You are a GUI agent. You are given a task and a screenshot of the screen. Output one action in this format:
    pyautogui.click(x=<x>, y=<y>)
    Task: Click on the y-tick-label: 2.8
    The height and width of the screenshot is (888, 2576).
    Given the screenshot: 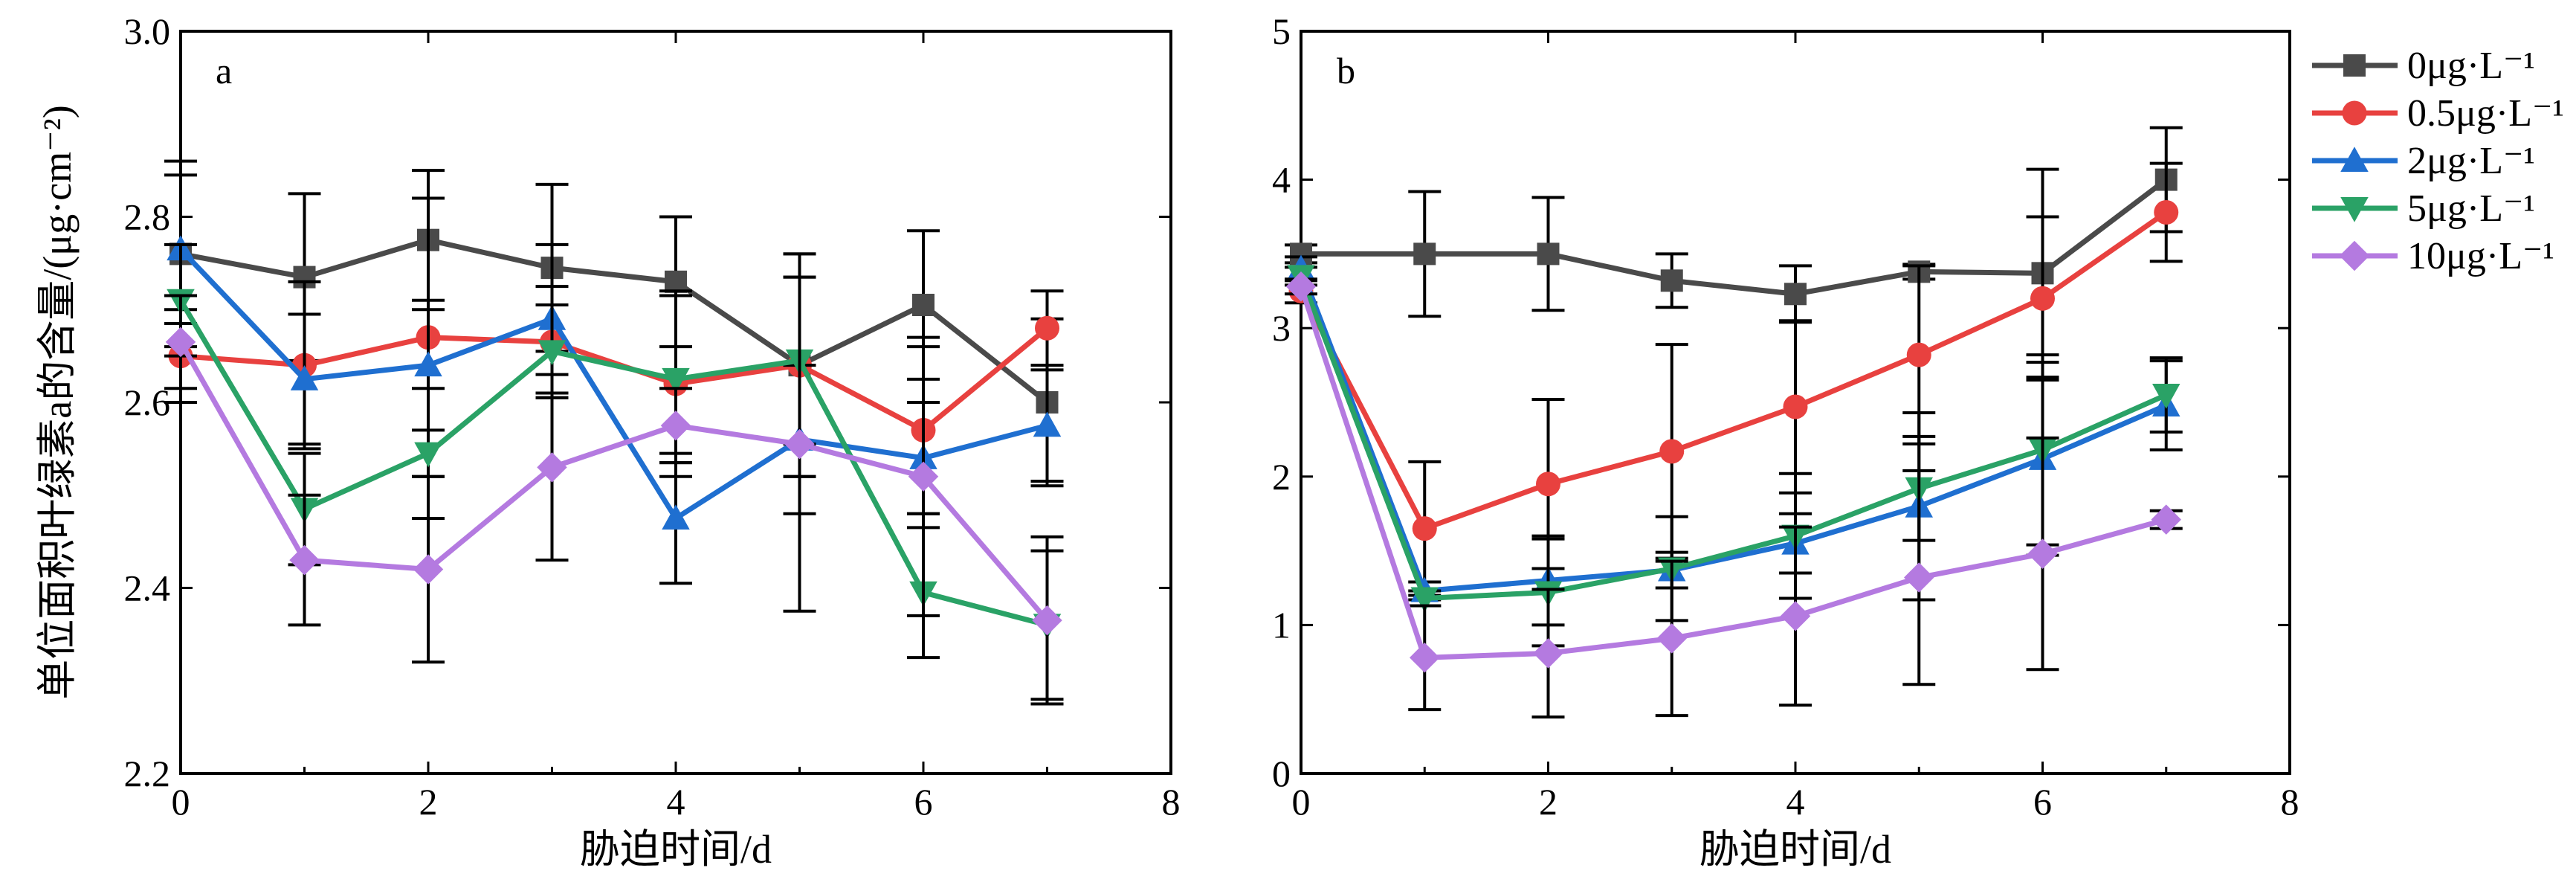 What is the action you would take?
    pyautogui.click(x=147, y=217)
    